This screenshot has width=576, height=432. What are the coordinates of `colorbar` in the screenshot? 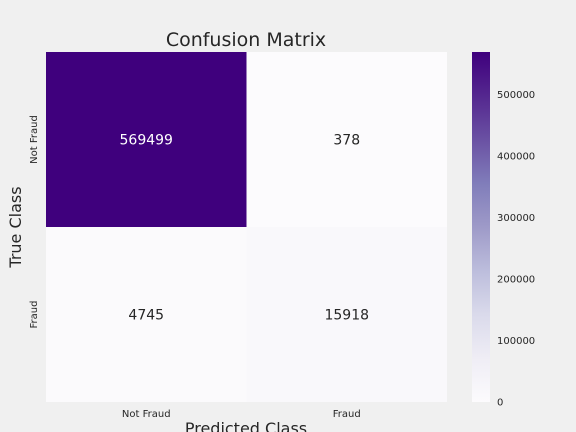 It's located at (481, 227).